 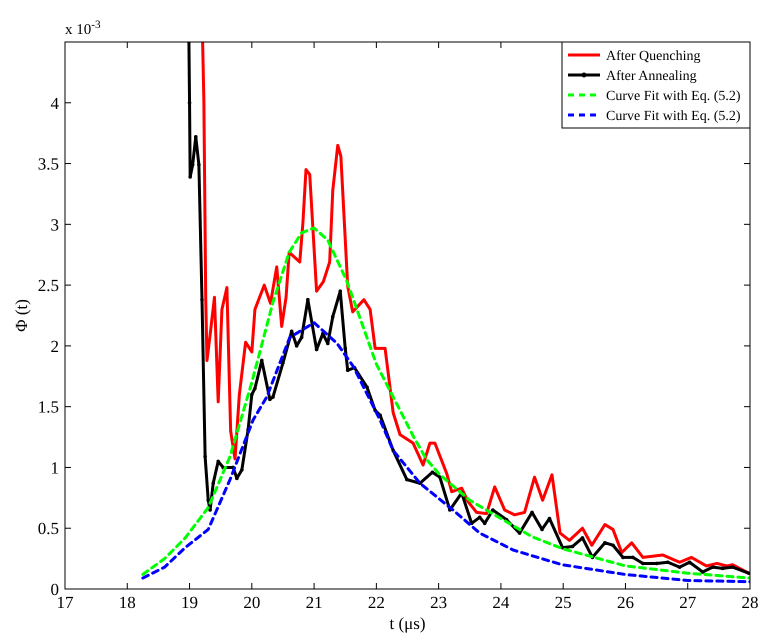 What do you see at coordinates (314, 602) in the screenshot?
I see `x-tick-label: 21` at bounding box center [314, 602].